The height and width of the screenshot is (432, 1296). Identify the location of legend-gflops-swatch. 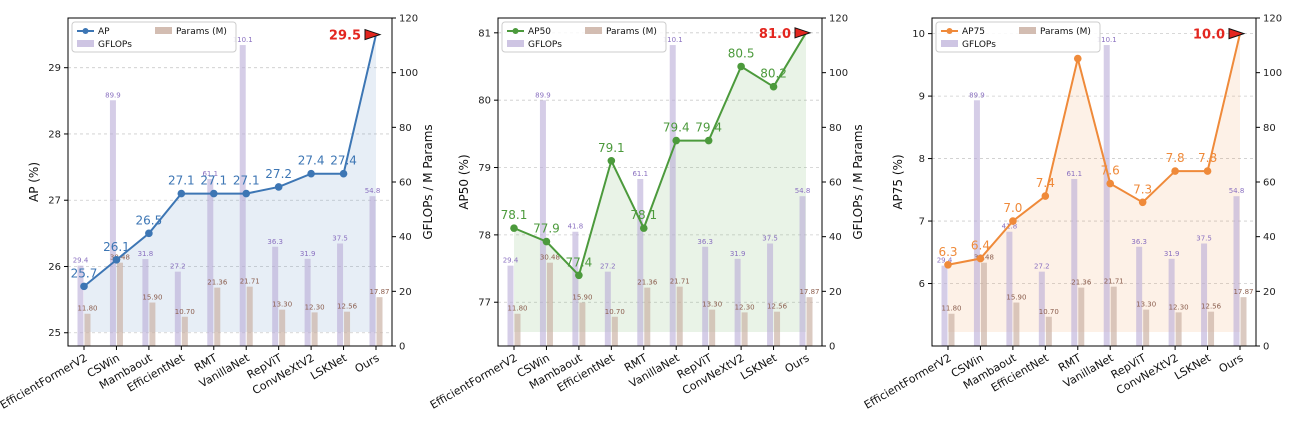
(949, 43).